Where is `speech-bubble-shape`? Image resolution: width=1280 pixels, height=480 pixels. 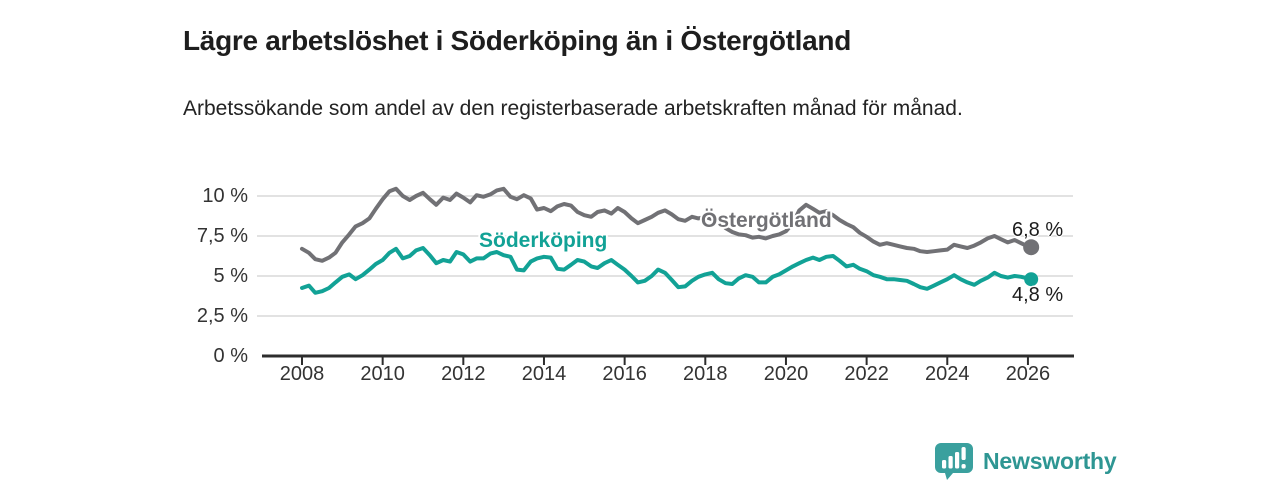 speech-bubble-shape is located at coordinates (954, 461).